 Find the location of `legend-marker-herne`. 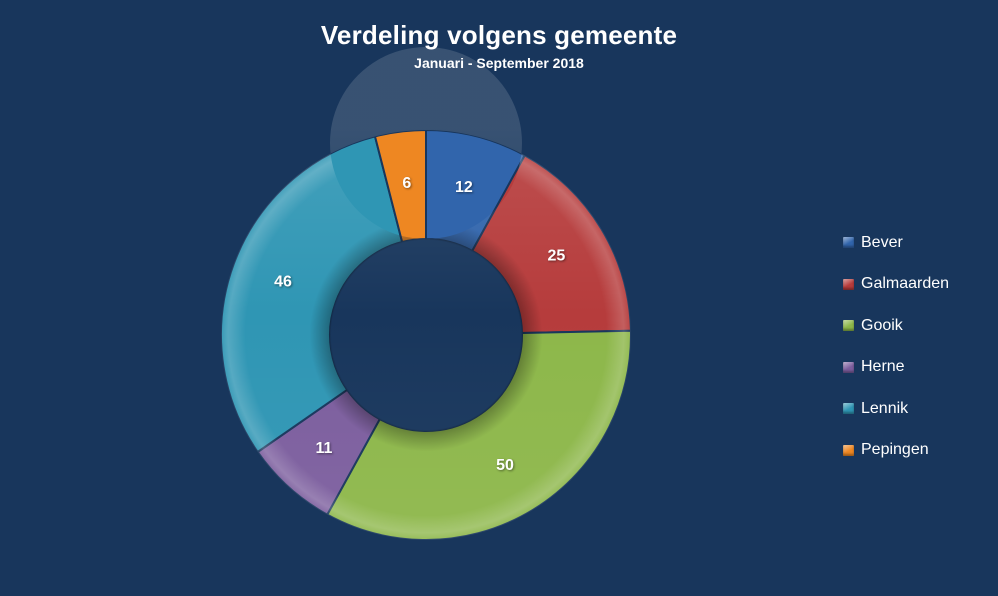

legend-marker-herne is located at coordinates (848, 367).